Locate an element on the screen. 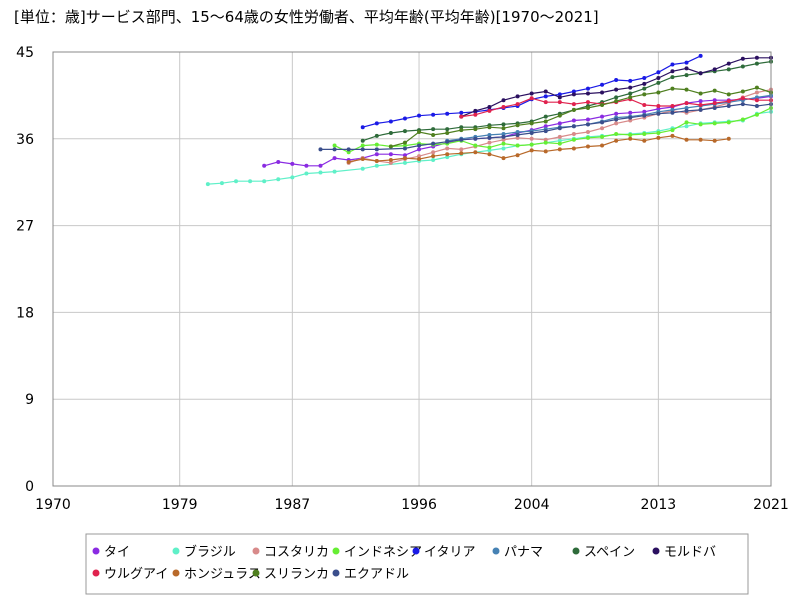  y-tick-label: 36 is located at coordinates (25, 140).